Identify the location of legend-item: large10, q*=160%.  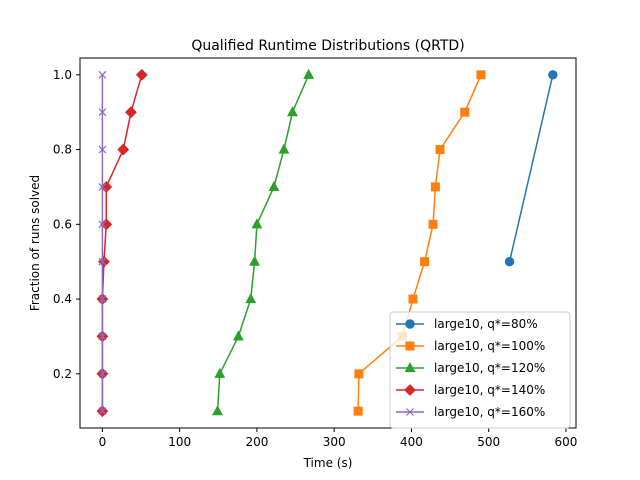
(470, 412).